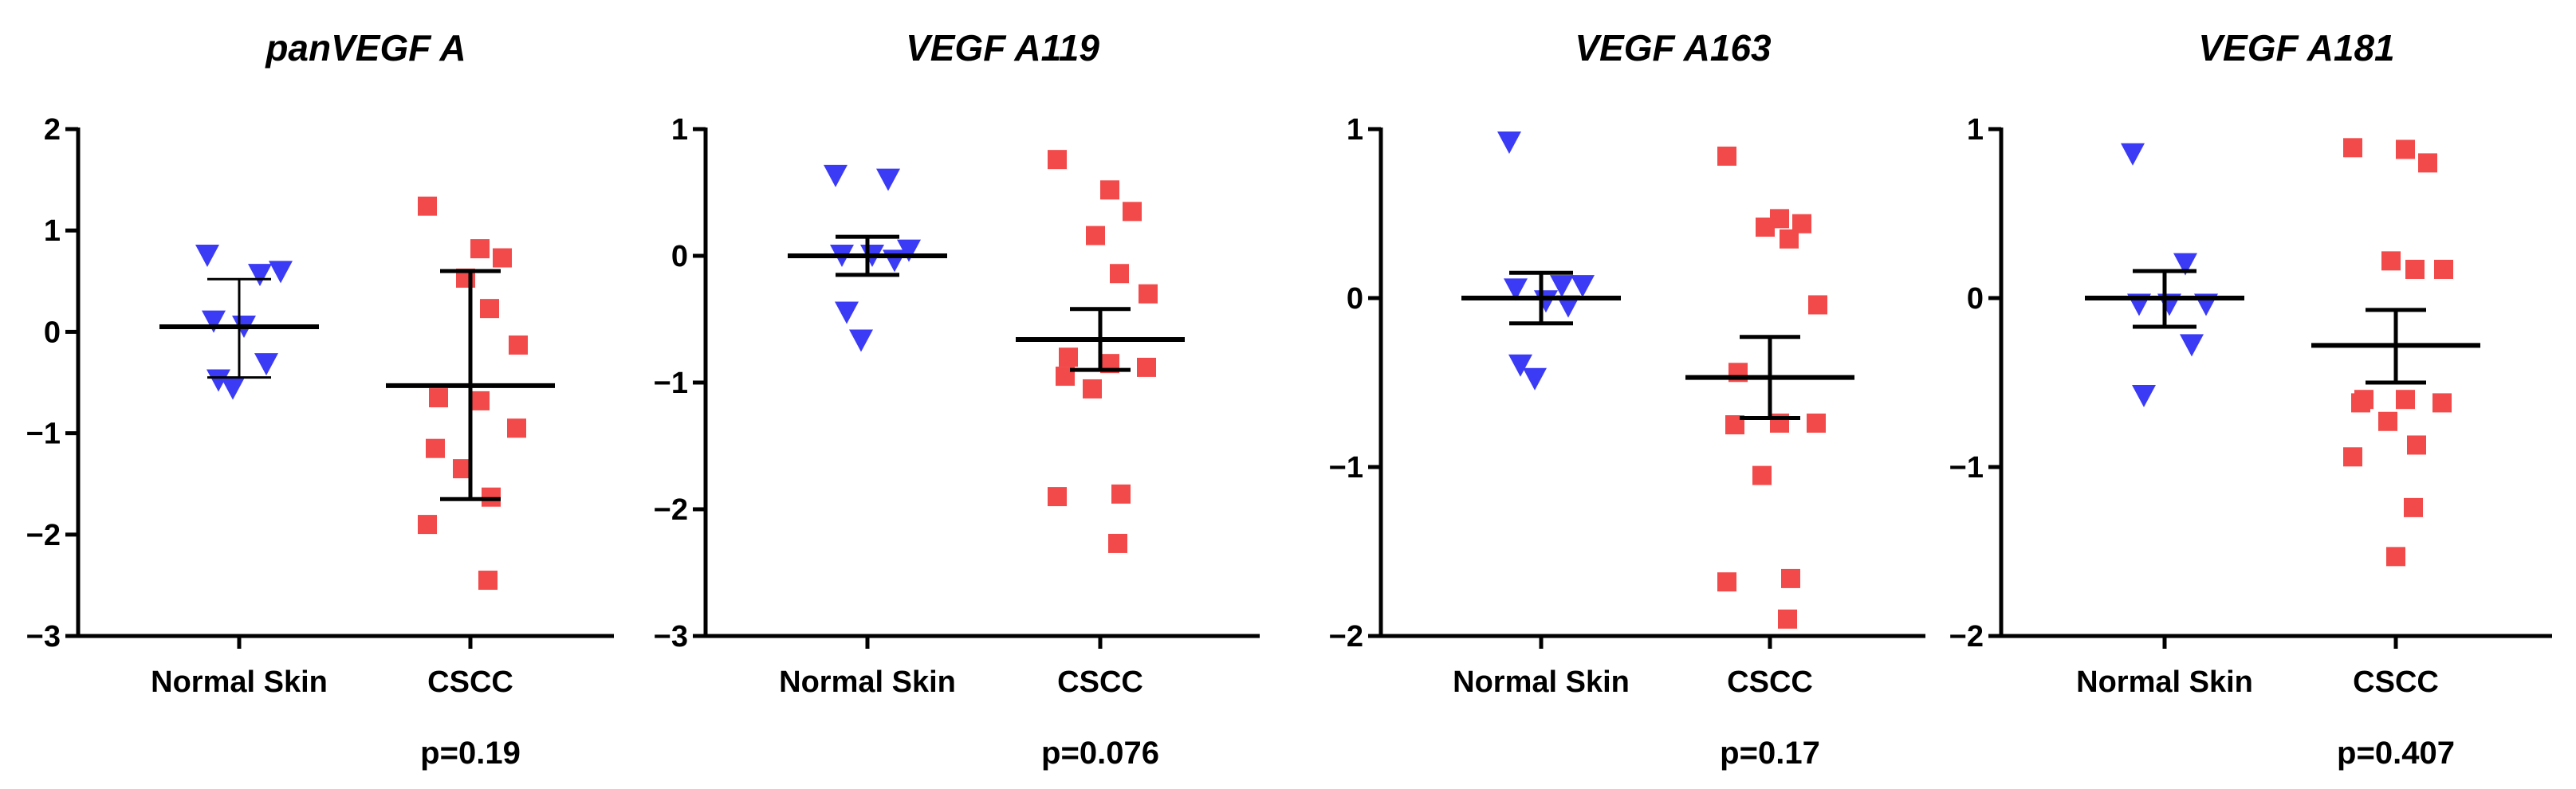 This screenshot has width=2576, height=789. What do you see at coordinates (53, 130) in the screenshot?
I see `y-tick-label: 2` at bounding box center [53, 130].